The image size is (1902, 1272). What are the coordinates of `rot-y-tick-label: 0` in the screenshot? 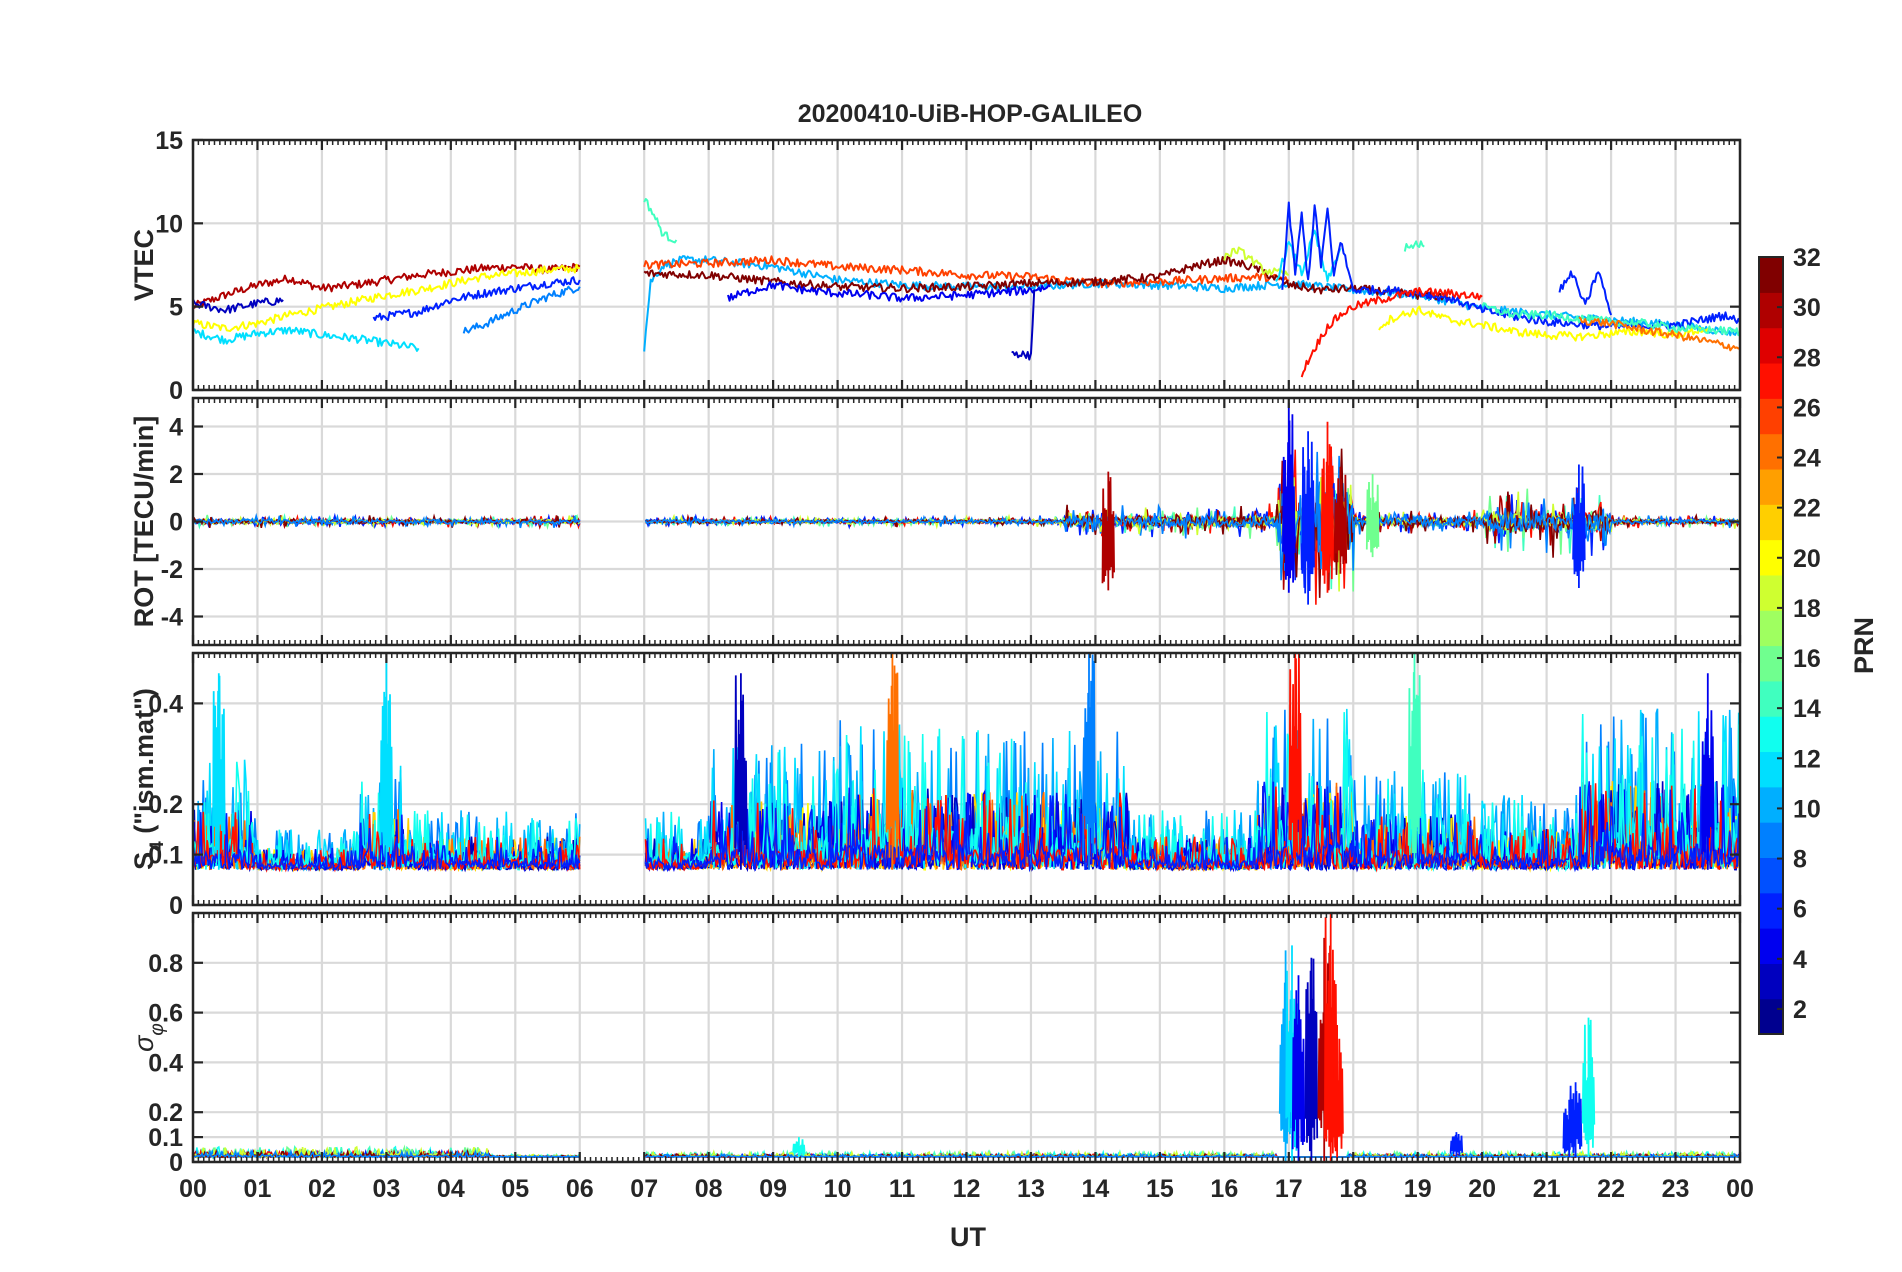 It's located at (176, 523).